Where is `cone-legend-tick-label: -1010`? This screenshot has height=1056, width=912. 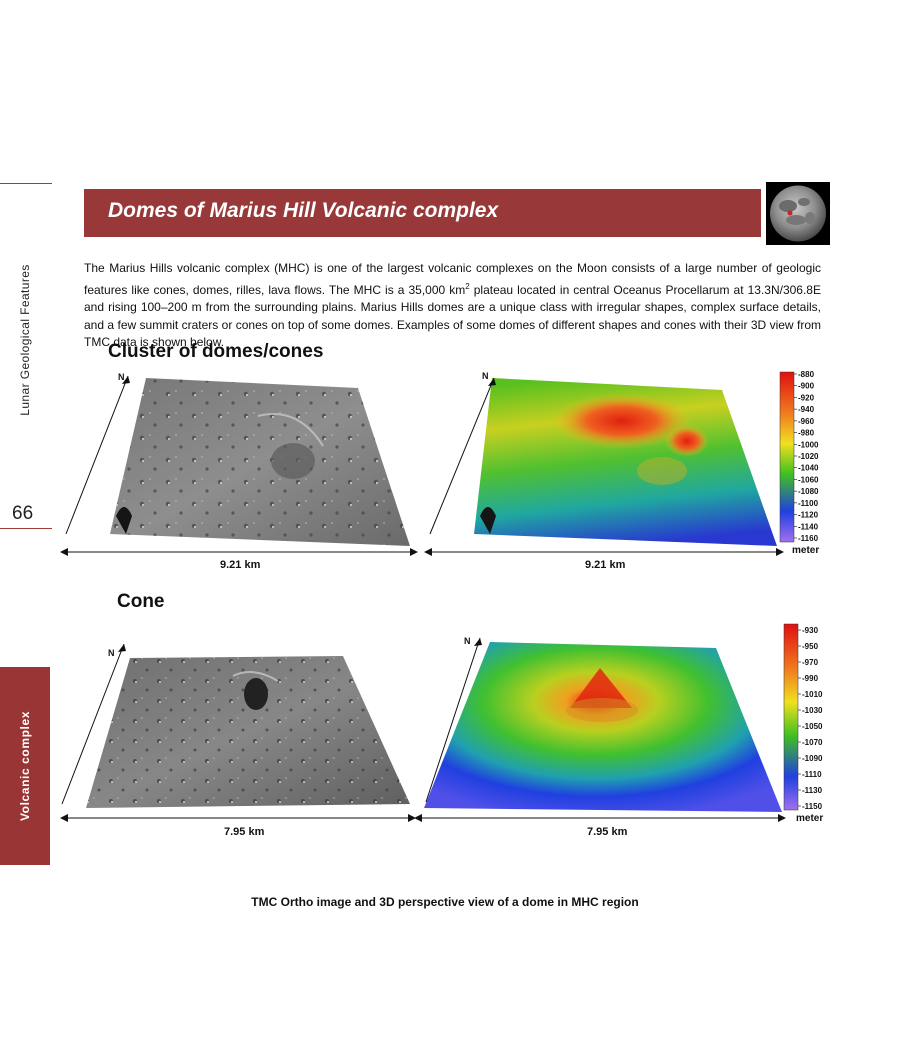 cone-legend-tick-label: -1010 is located at coordinates (812, 694).